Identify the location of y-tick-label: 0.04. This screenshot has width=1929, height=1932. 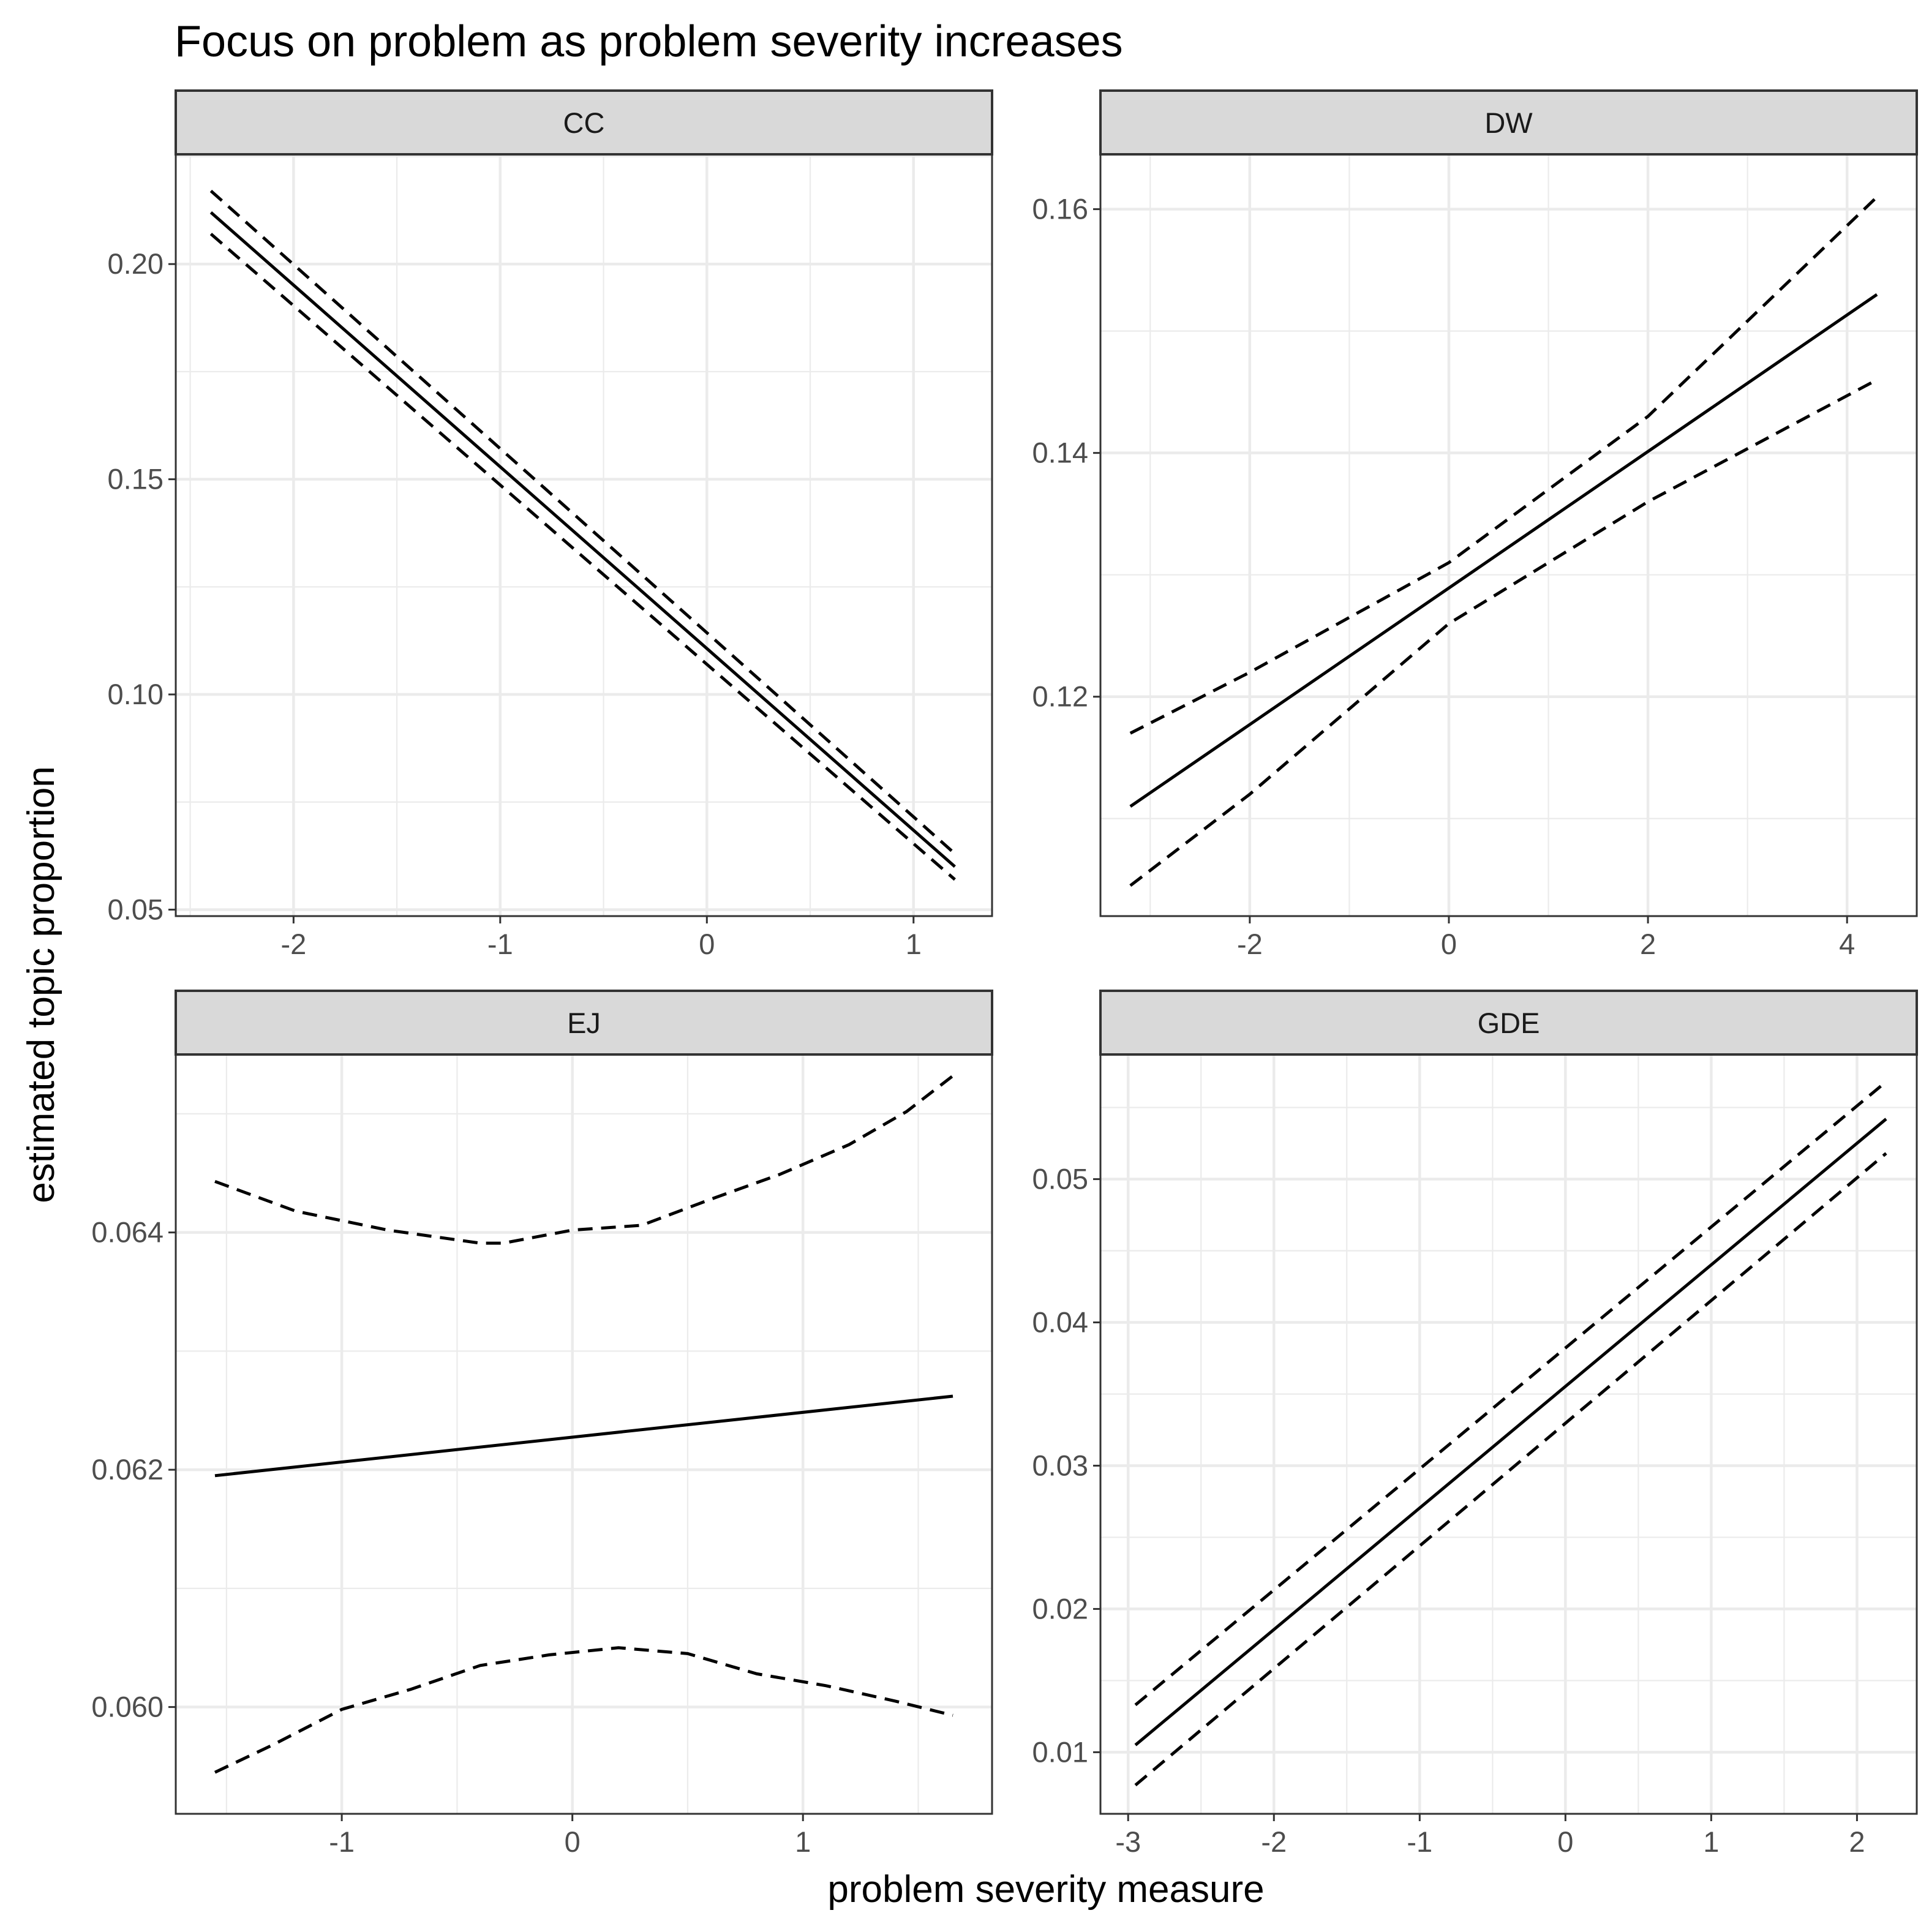
(1060, 1322).